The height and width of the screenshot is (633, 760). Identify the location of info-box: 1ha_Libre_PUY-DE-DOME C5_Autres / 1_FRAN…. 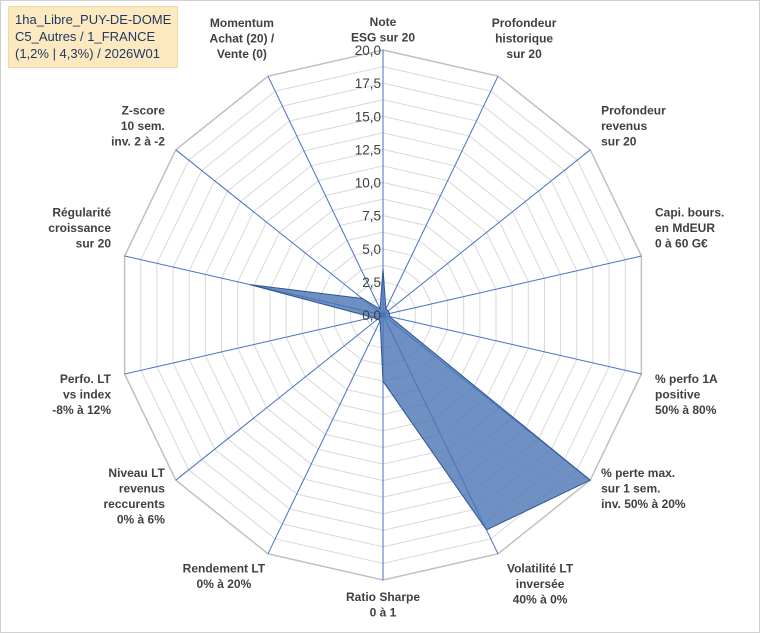
(93, 37).